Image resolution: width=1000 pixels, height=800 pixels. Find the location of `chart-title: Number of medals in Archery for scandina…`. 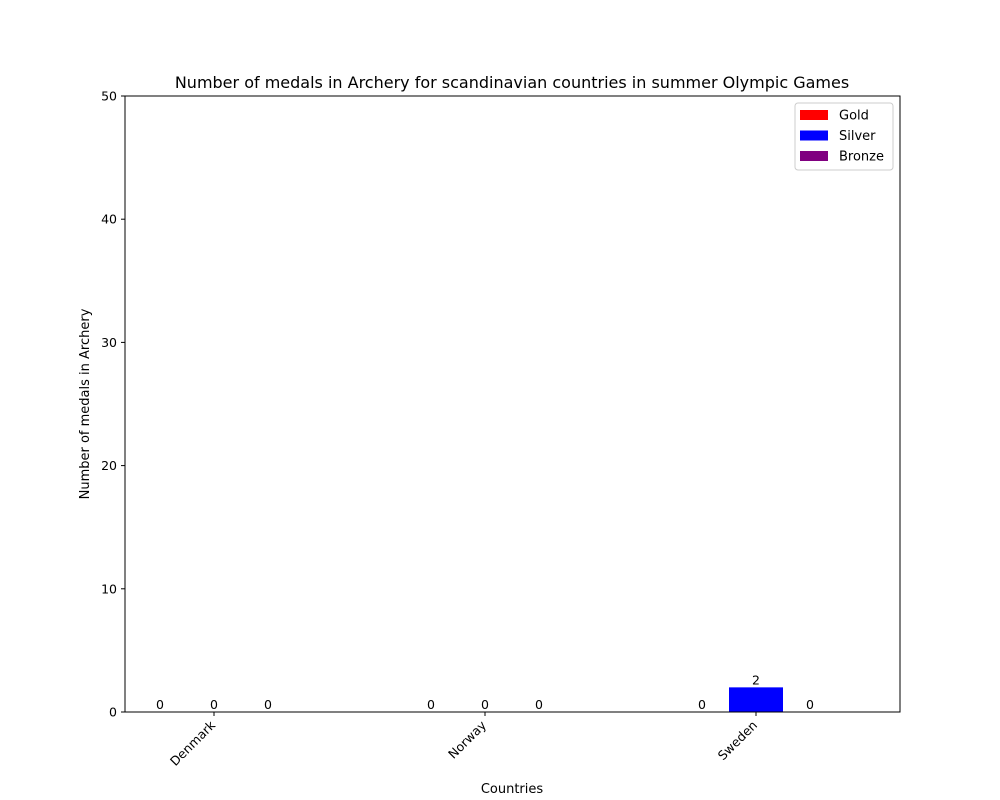

chart-title: Number of medals in Archery for scandina… is located at coordinates (512, 82).